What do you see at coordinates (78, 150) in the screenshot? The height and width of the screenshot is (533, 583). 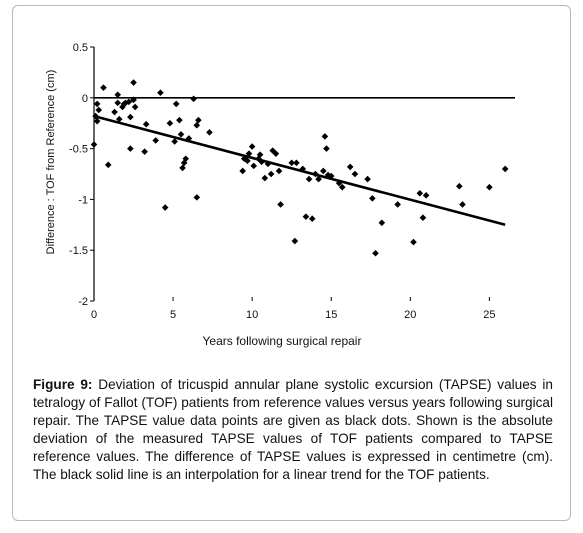 I see `y-tick-label: -0.5` at bounding box center [78, 150].